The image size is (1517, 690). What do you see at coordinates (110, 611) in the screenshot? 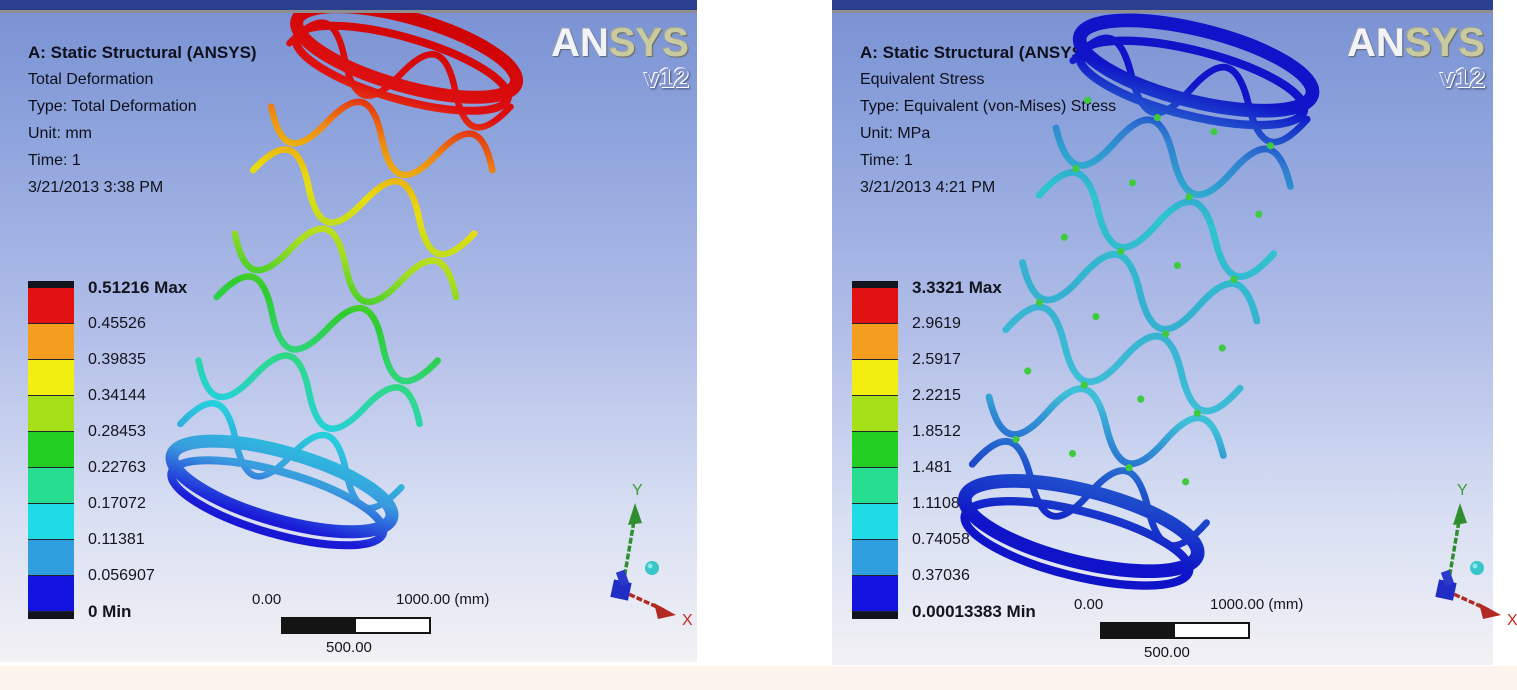
I see `legend-min-value: 0 Min` at bounding box center [110, 611].